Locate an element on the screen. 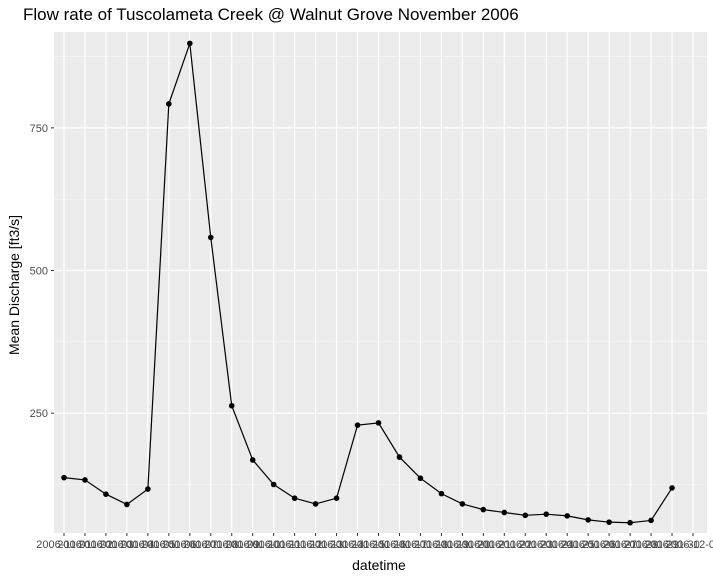  y-axis: 250 500 750 is located at coordinates (42, 271).